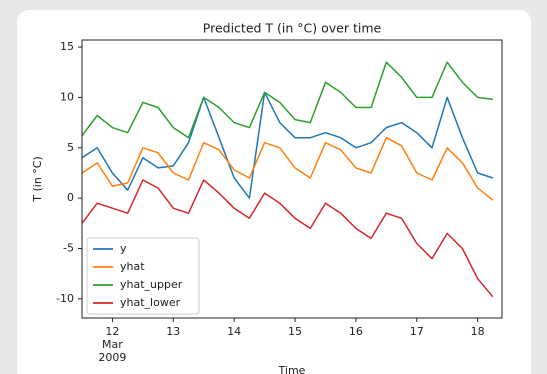 The image size is (547, 374). I want to click on legend-label: yhat_upper, so click(151, 284).